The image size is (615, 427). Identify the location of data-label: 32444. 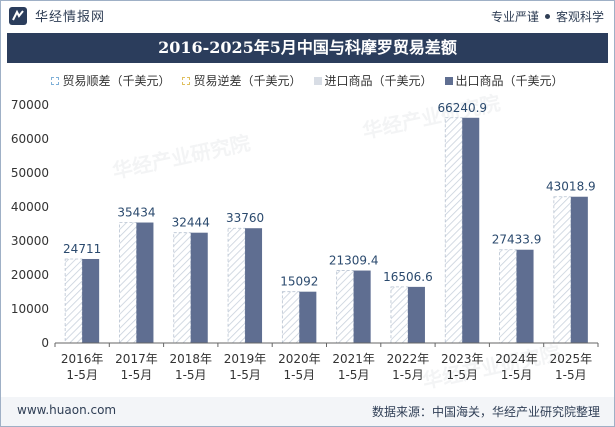
(191, 223).